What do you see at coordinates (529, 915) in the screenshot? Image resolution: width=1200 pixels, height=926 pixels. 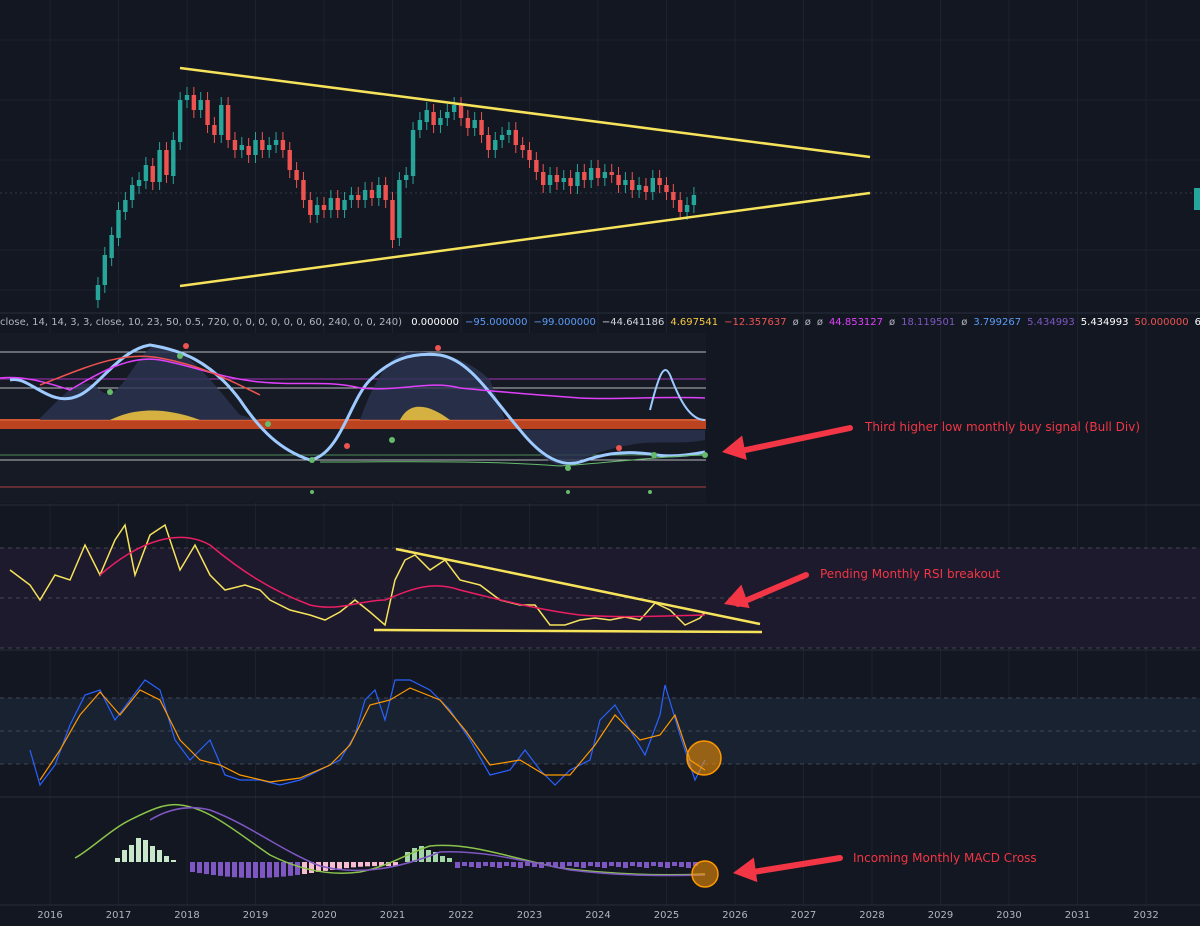 I see `x-tick-label: 2023` at bounding box center [529, 915].